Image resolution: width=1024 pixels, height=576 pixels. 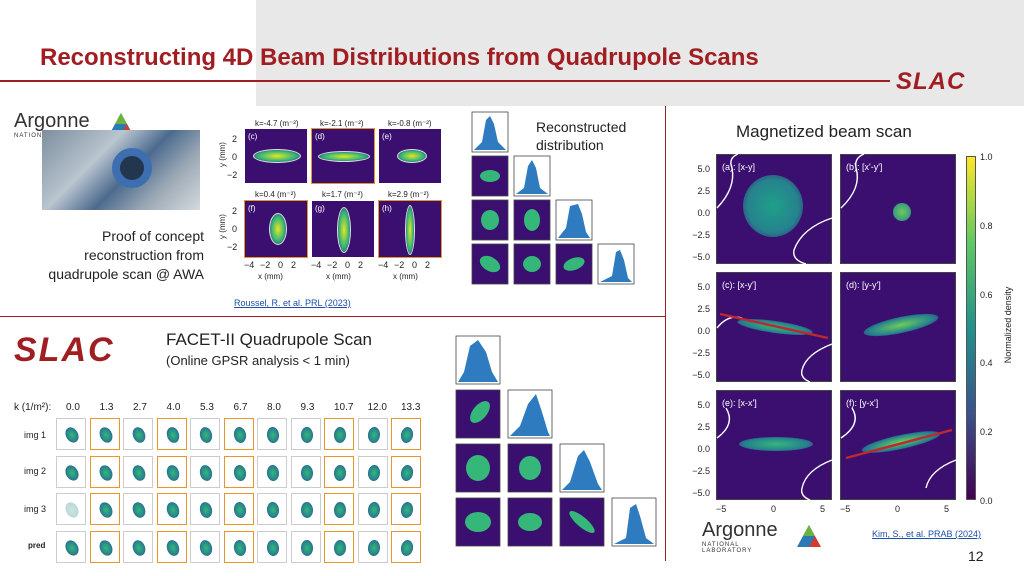 What do you see at coordinates (976, 556) in the screenshot?
I see `page-number: 12` at bounding box center [976, 556].